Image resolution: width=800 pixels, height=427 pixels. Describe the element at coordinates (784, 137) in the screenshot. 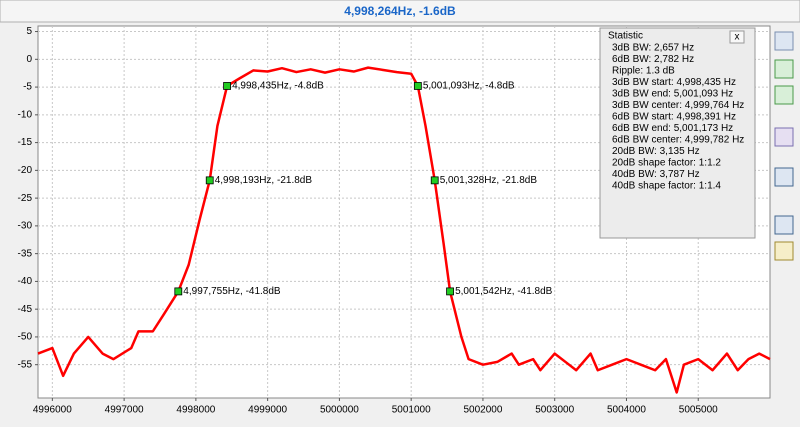

I see `chart-style-button` at that location.